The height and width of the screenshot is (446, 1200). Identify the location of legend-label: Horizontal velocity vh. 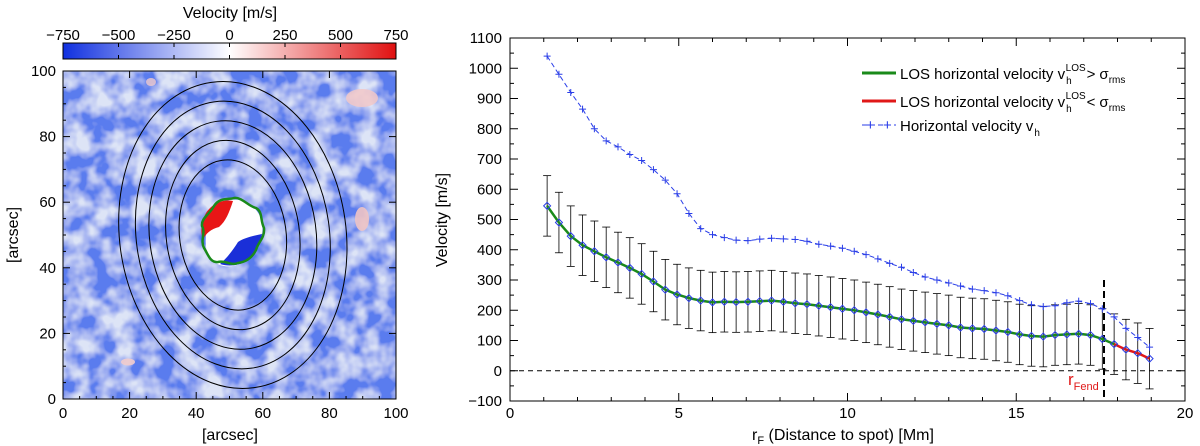
(970, 128).